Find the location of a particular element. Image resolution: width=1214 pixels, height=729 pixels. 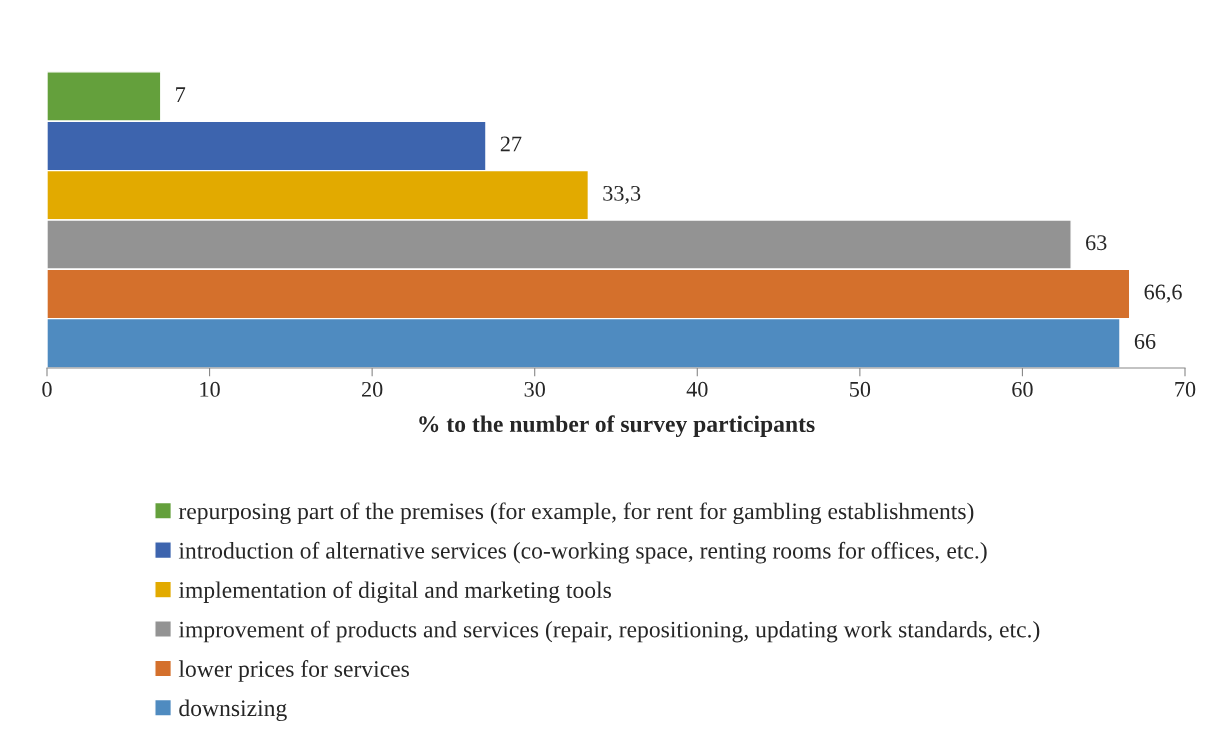

data-label: 63 is located at coordinates (1096, 243).